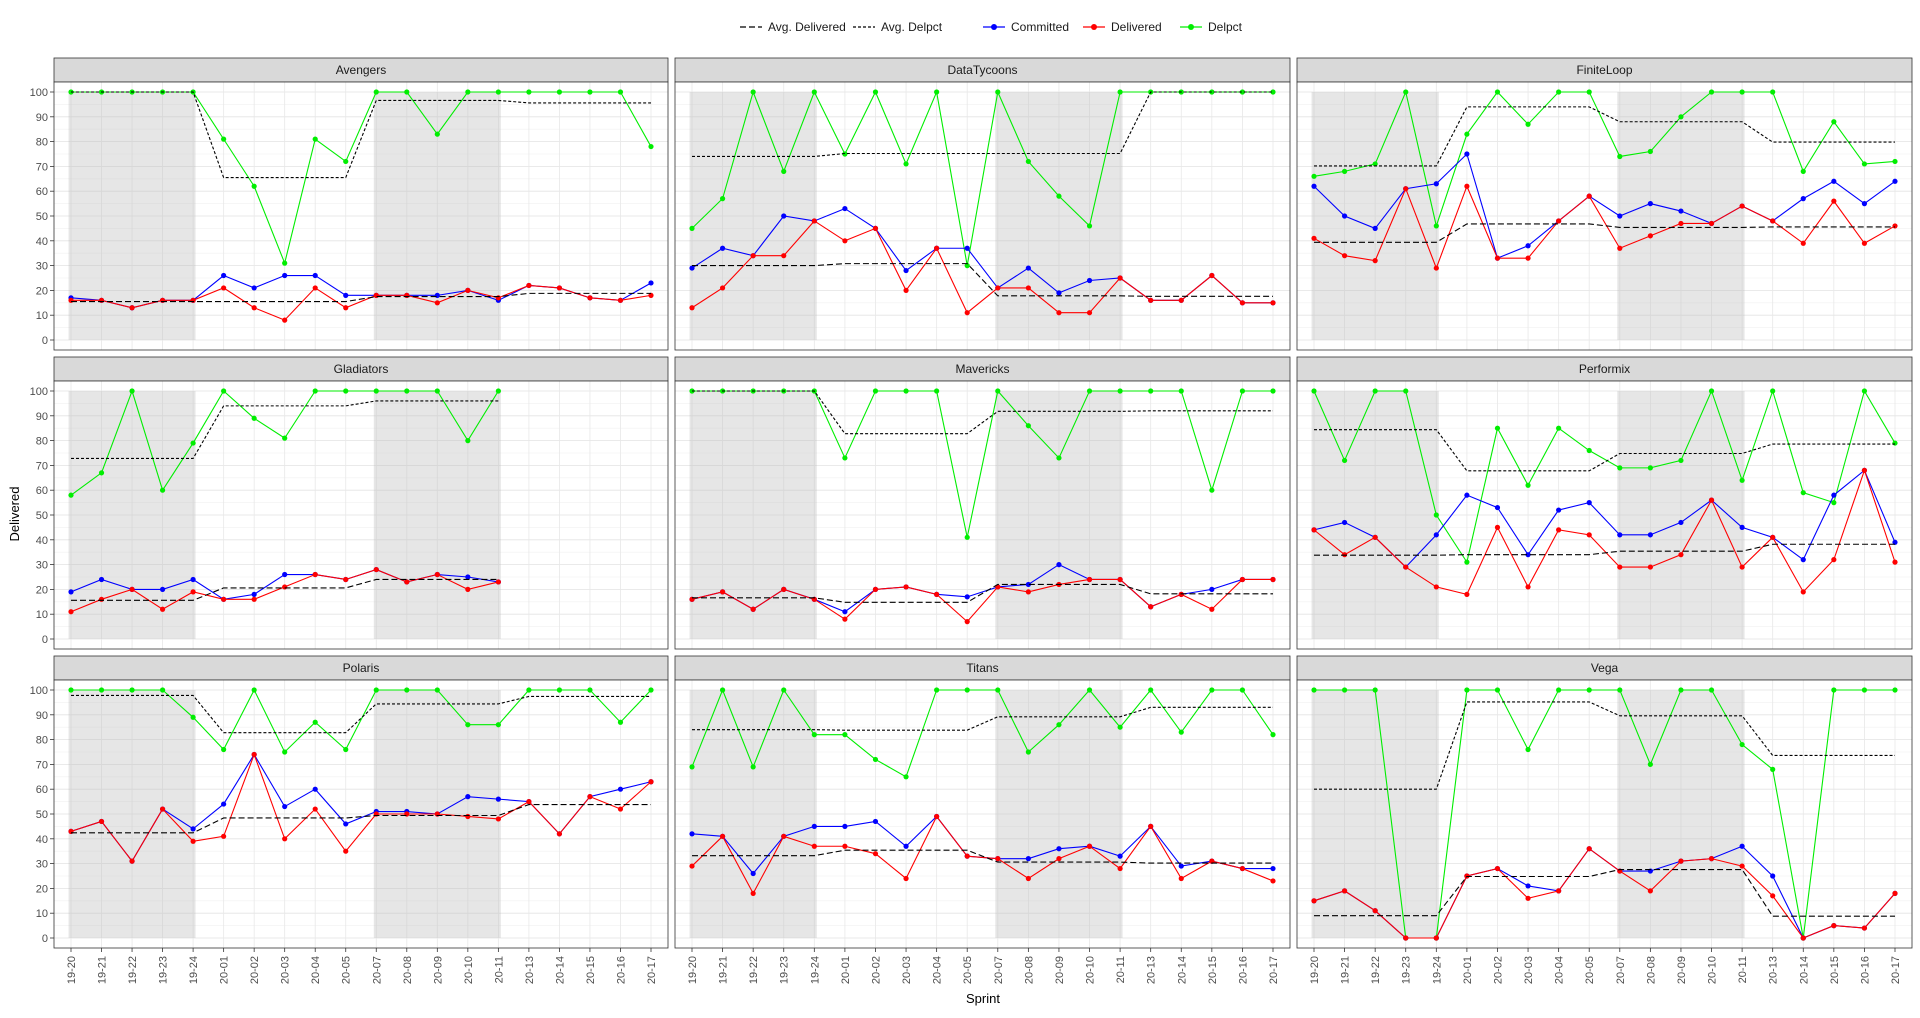  I want to click on x-tick-label: 20-03, so click(1529, 970).